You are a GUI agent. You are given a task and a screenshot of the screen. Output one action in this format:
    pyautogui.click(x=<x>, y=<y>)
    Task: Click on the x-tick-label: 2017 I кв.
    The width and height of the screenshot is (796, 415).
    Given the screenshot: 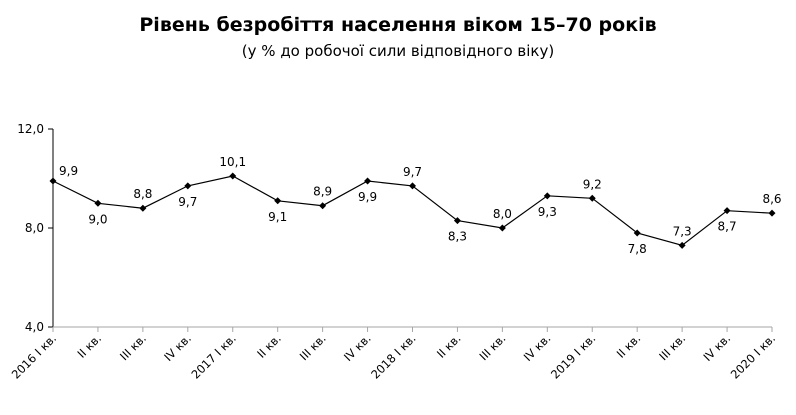 What is the action you would take?
    pyautogui.click(x=213, y=356)
    